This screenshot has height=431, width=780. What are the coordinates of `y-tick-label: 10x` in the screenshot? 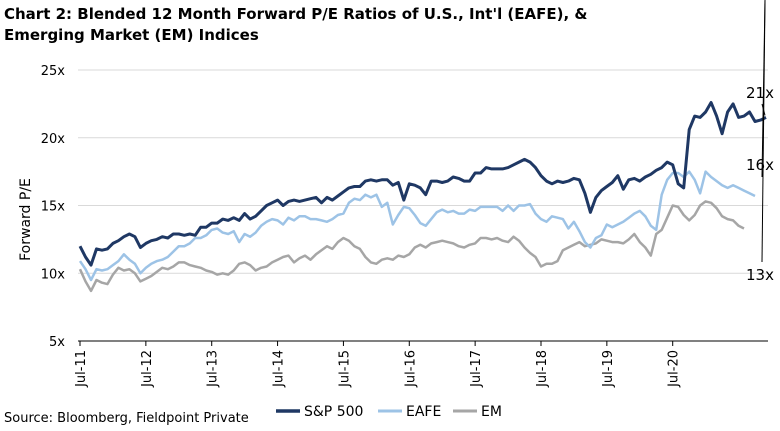 It's located at (53, 274).